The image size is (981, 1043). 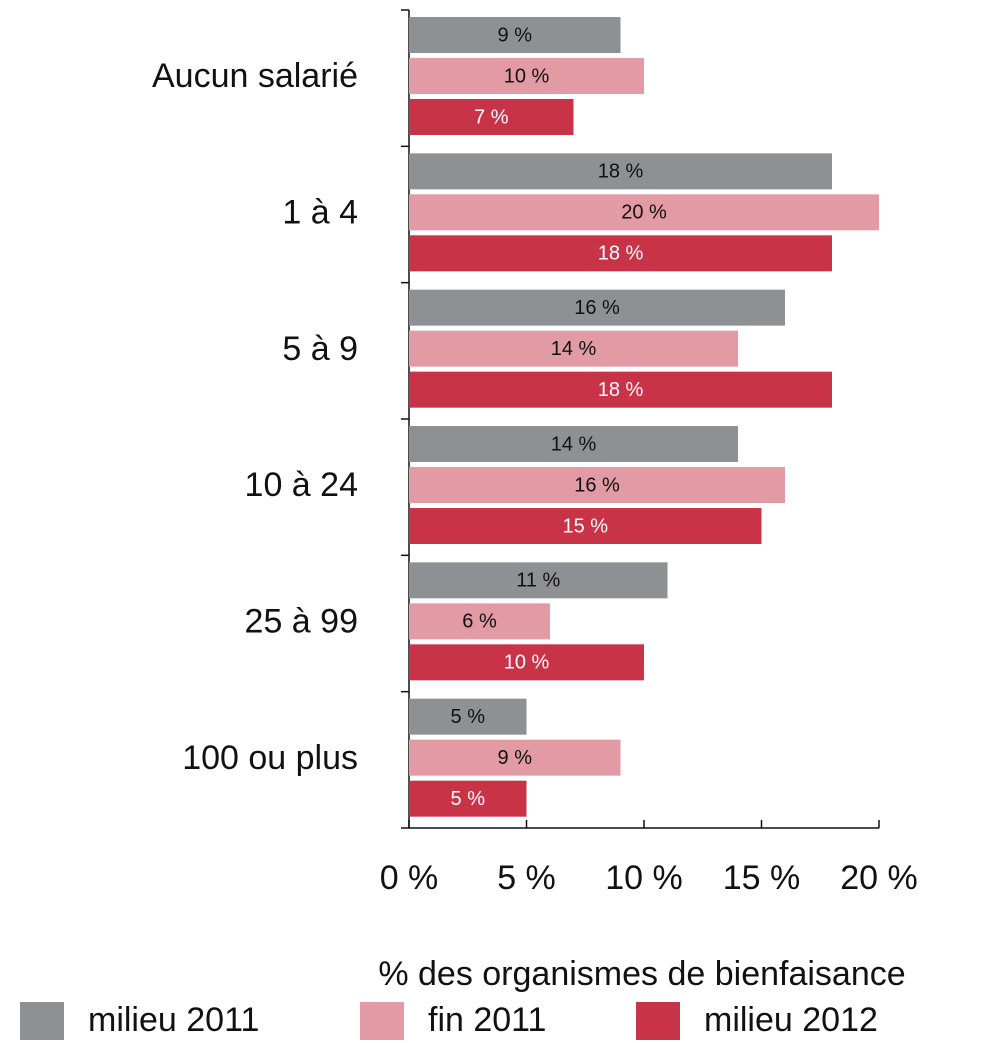 I want to click on value-label: 15 %, so click(x=585, y=526).